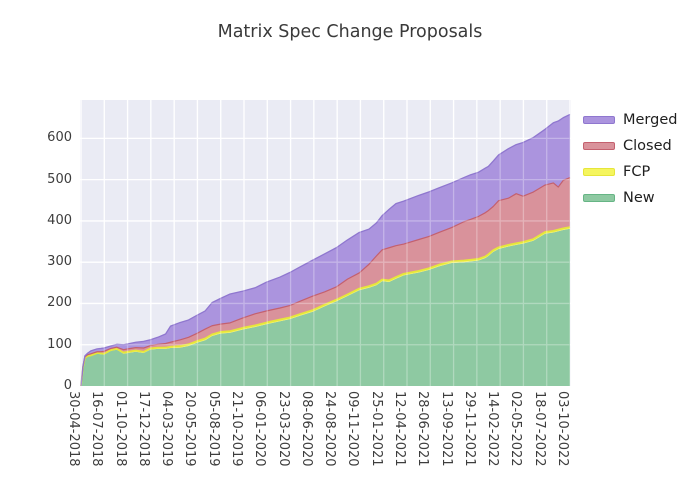  What do you see at coordinates (190, 429) in the screenshot?
I see `x-tick-label: 20-05-2019` at bounding box center [190, 429].